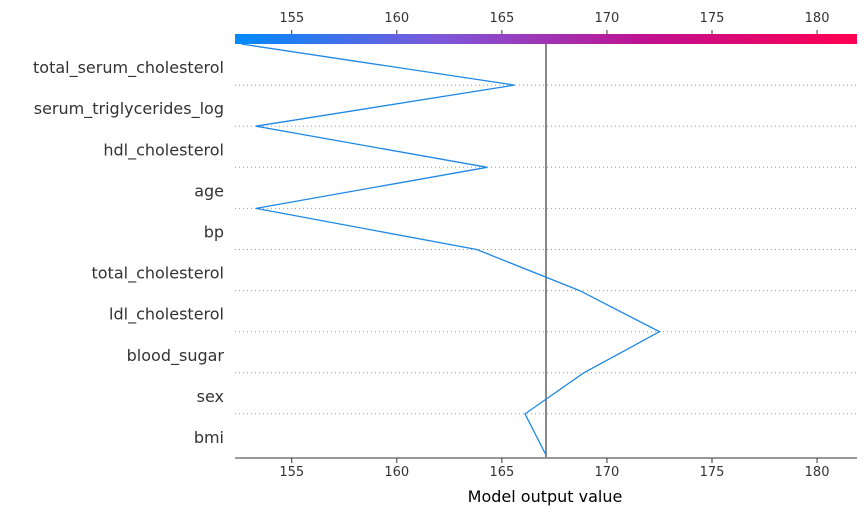  I want to click on colorbar, so click(546, 39).